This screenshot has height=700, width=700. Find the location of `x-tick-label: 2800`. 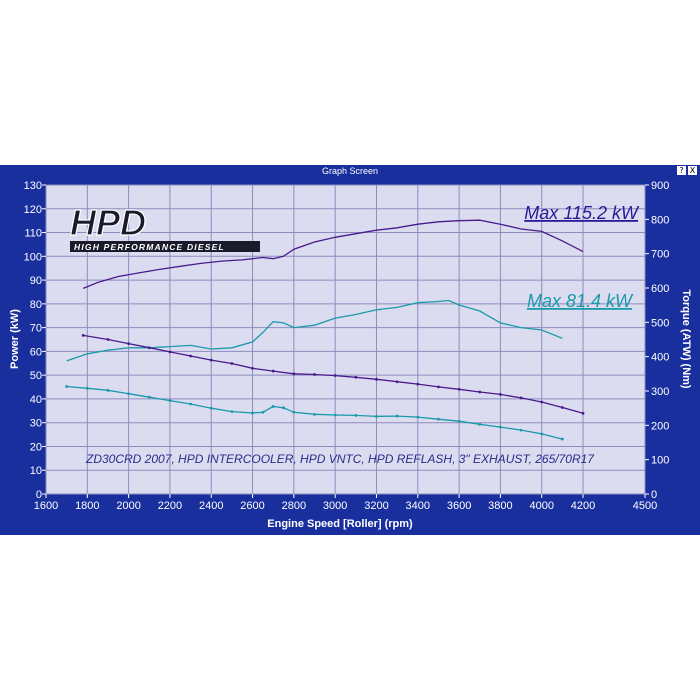

x-tick-label: 2800 is located at coordinates (294, 506).